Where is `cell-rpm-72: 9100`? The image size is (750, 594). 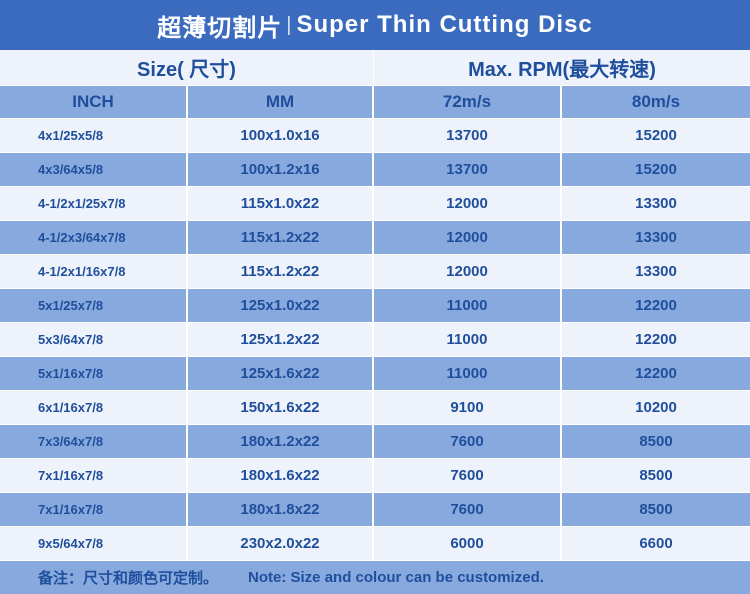
cell-rpm-72: 9100 is located at coordinates (468, 407).